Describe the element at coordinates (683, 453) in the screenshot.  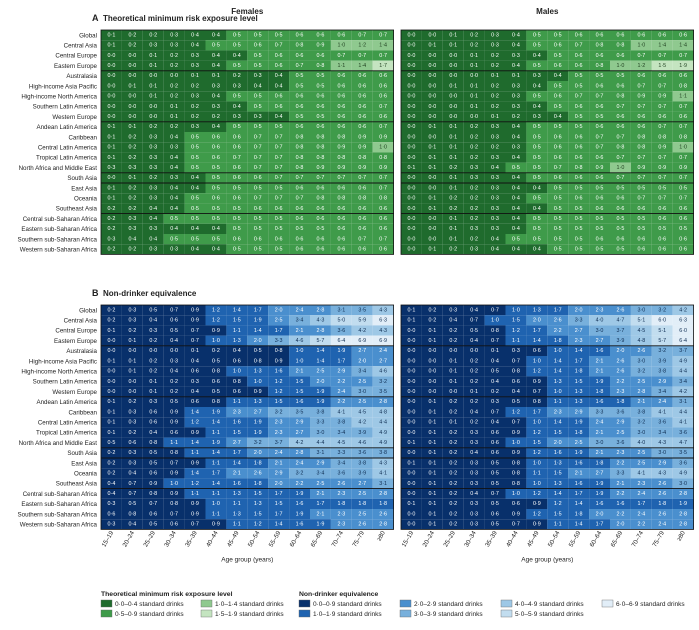
I see `cell-value: 3·5` at that location.